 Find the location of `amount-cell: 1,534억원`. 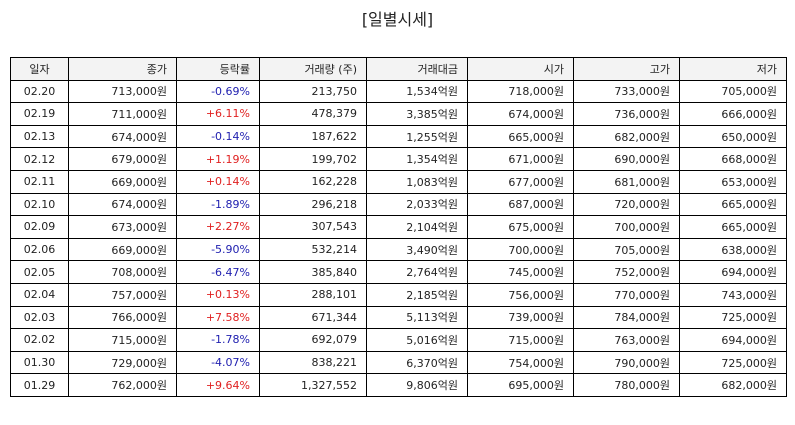

amount-cell: 1,534억원 is located at coordinates (417, 91).